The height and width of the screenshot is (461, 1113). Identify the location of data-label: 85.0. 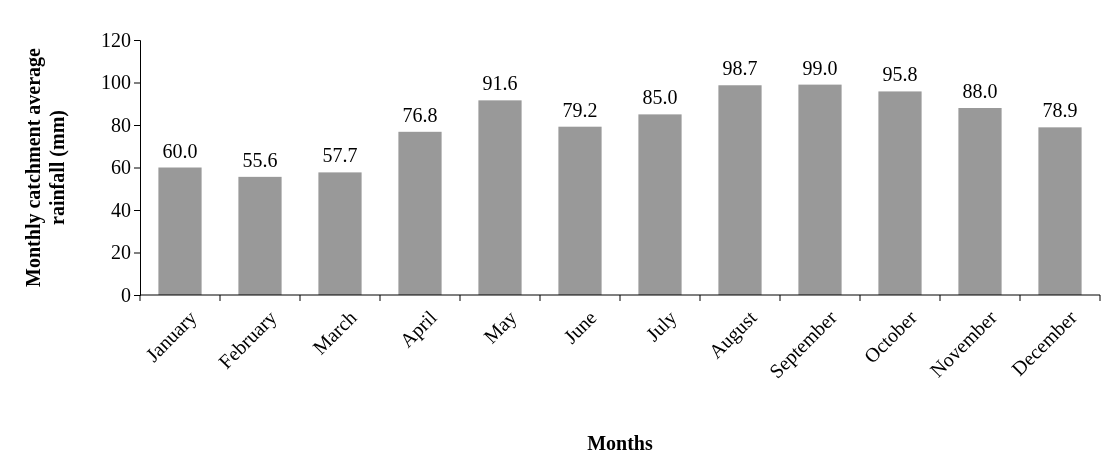
(660, 97).